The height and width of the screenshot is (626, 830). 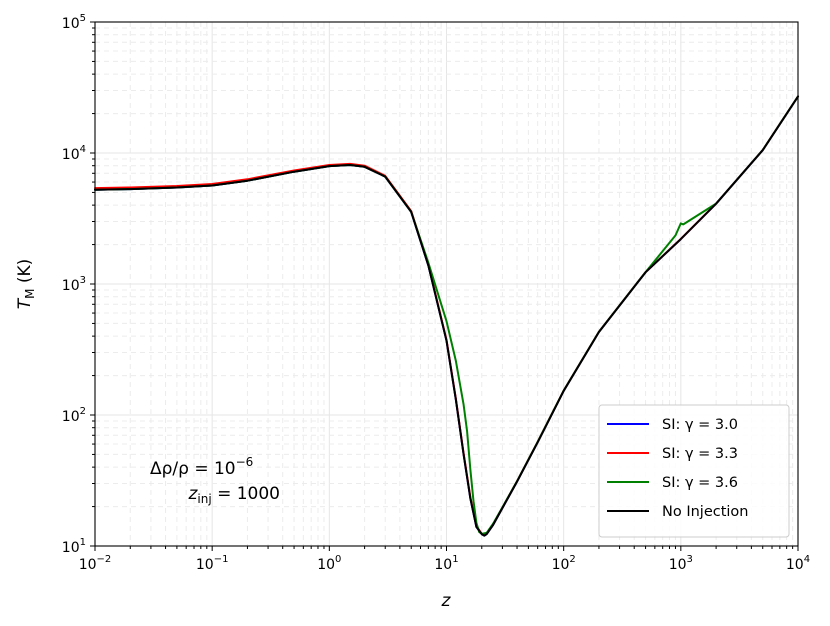 What do you see at coordinates (233, 495) in the screenshot?
I see `annotation-line-2: zinj = 1000` at bounding box center [233, 495].